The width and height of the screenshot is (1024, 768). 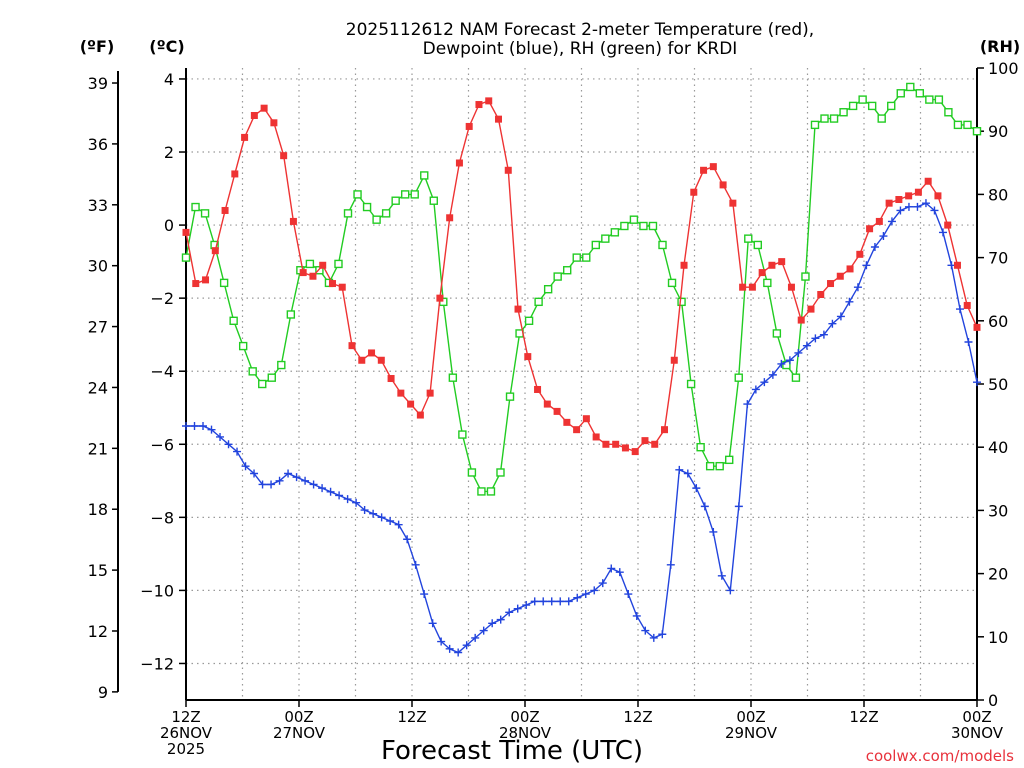 What do you see at coordinates (162, 517) in the screenshot?
I see `celsius-tick-label: −8` at bounding box center [162, 517].